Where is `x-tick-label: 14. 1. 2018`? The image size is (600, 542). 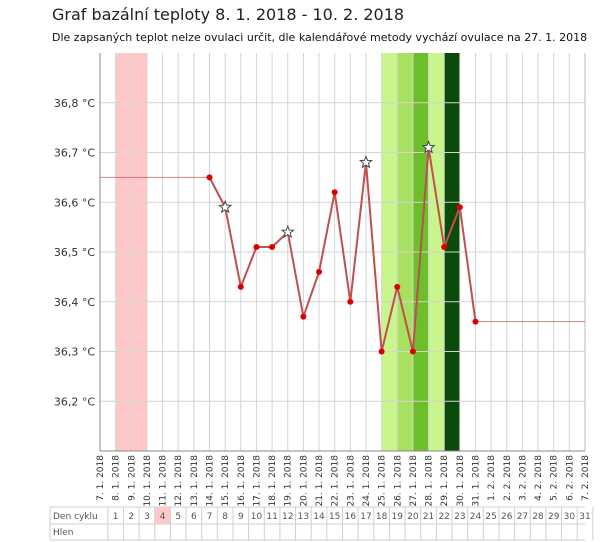
x-tick-label: 14. 1. 2018 is located at coordinates (211, 481).